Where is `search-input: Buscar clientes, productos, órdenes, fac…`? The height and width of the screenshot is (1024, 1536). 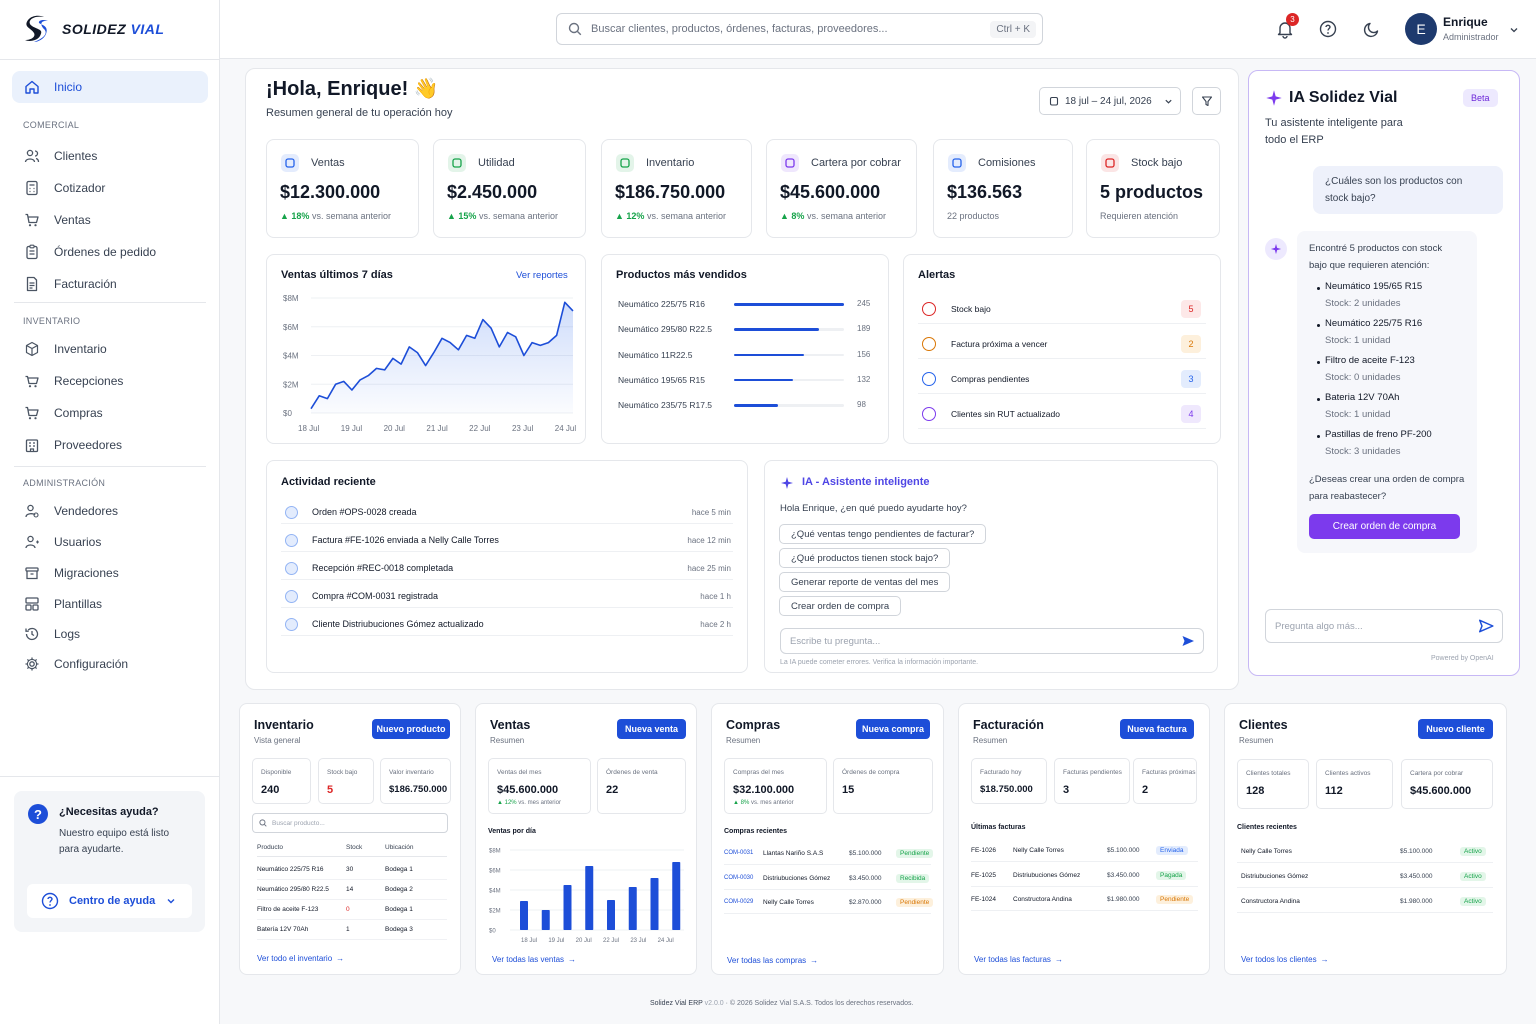
search-input: Buscar clientes, productos, órdenes, fac… is located at coordinates (799, 29).